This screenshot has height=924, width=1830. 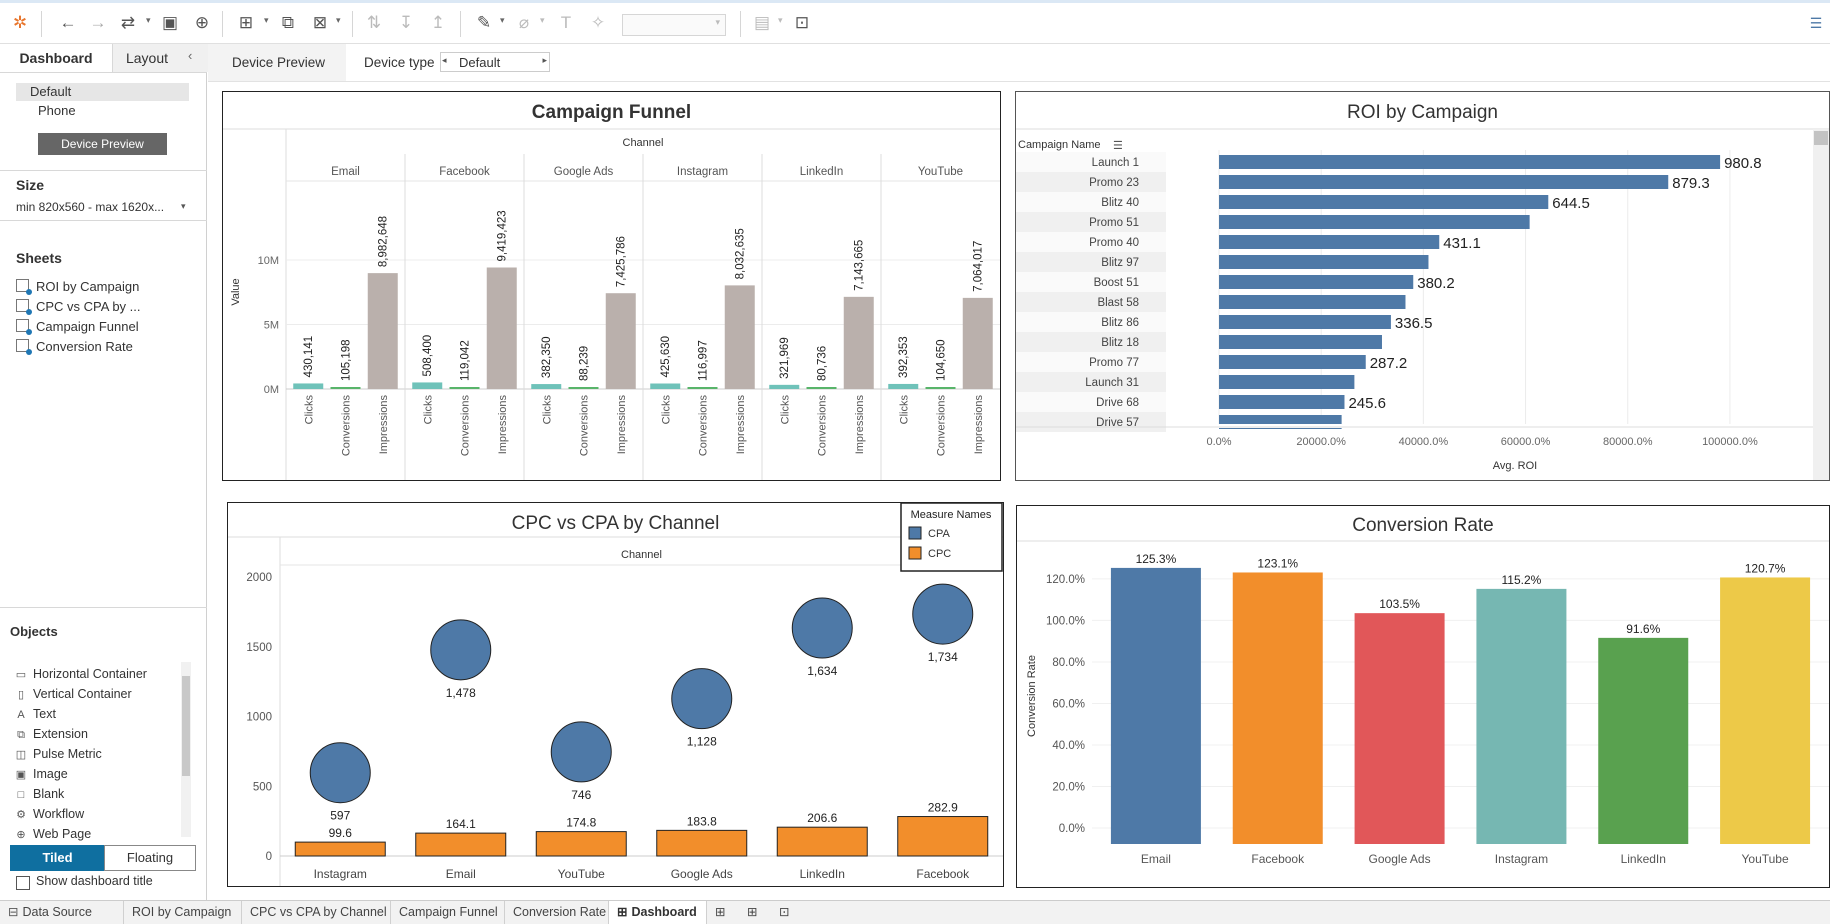 I want to click on new-datasource-icon: ⊕, so click(x=202, y=22).